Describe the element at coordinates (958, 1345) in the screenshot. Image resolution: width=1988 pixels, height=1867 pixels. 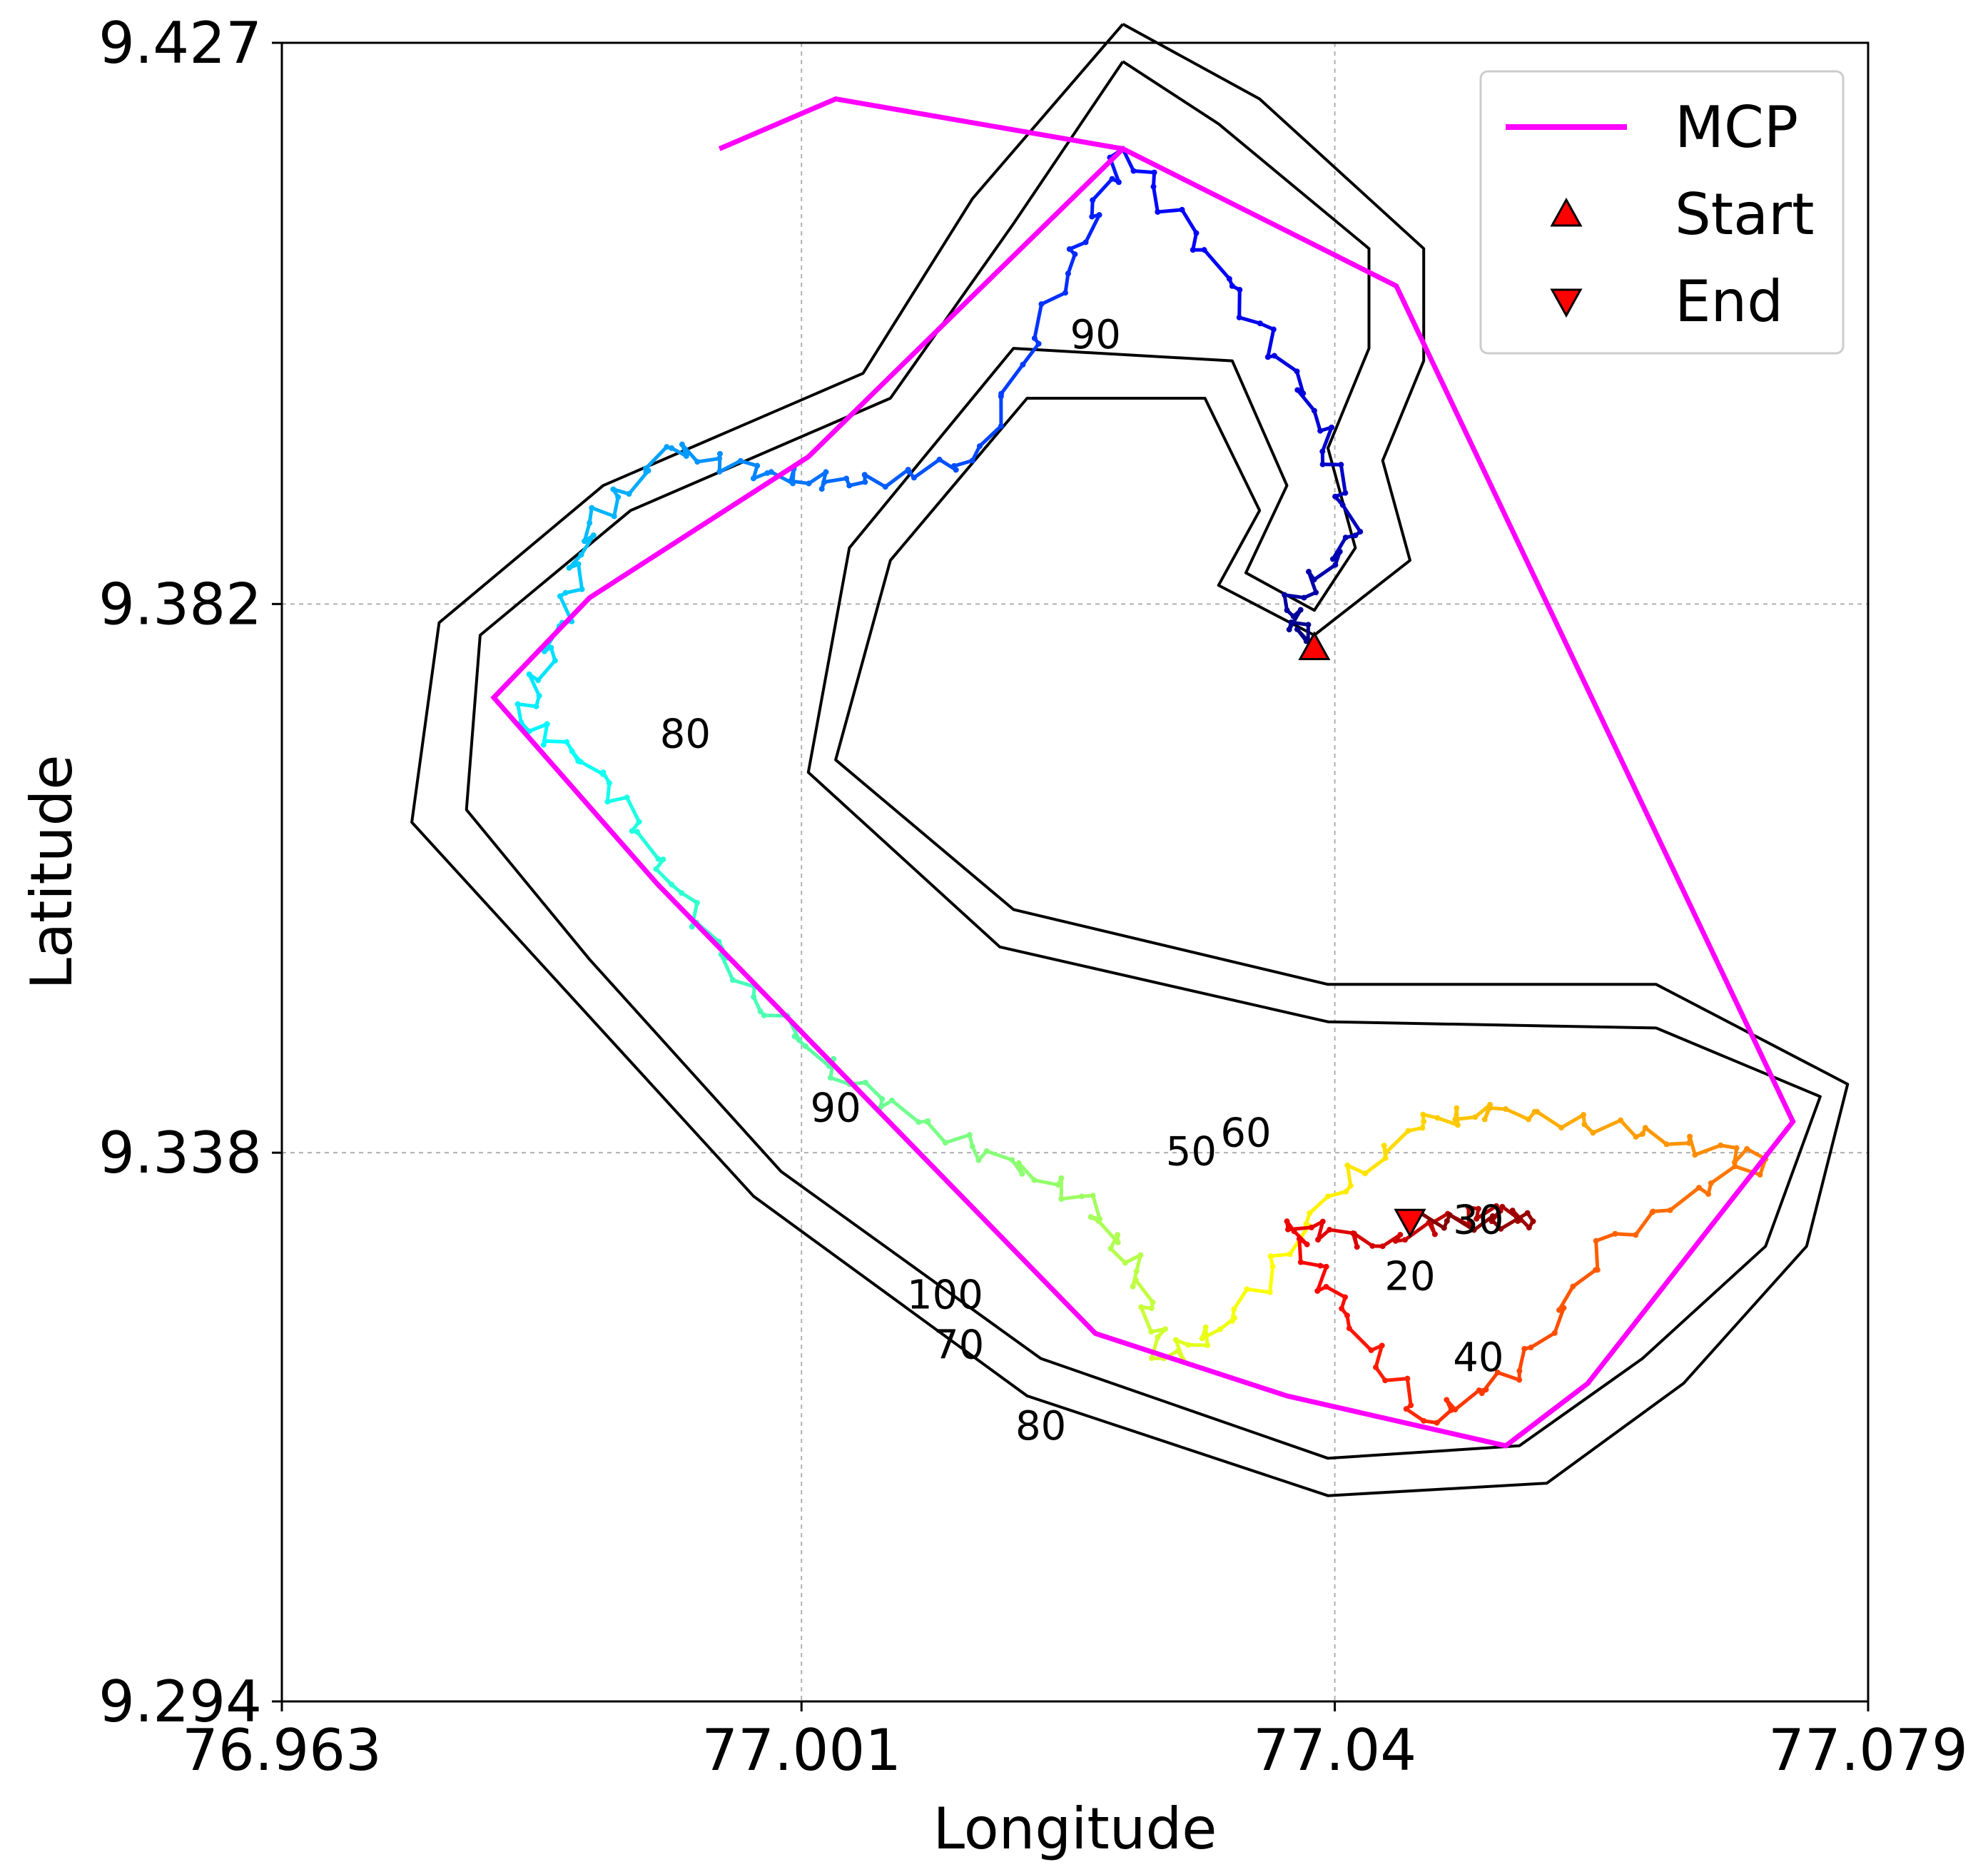
I see `contour-label: 70` at that location.